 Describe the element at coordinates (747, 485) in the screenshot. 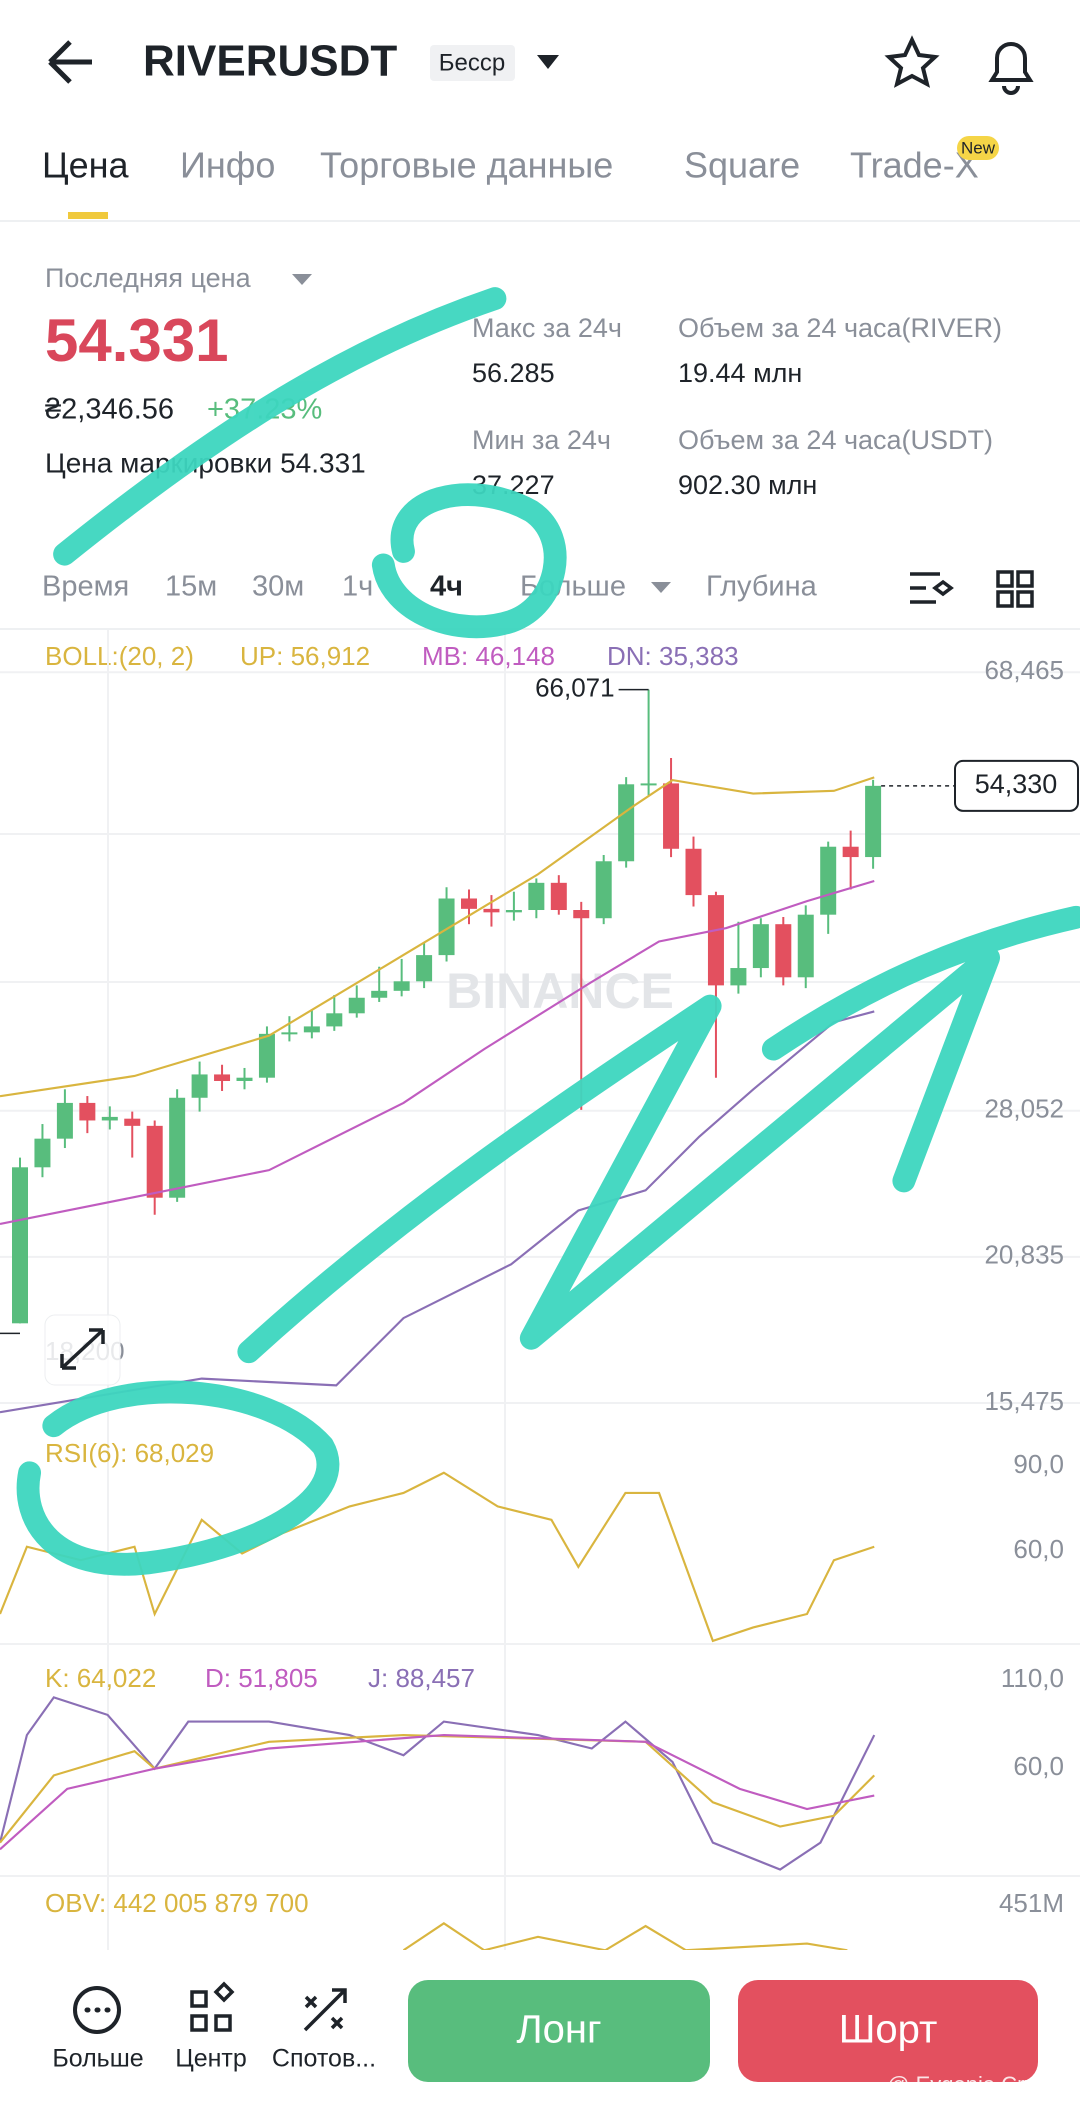

I see `stat-value: 902.30 млн` at that location.